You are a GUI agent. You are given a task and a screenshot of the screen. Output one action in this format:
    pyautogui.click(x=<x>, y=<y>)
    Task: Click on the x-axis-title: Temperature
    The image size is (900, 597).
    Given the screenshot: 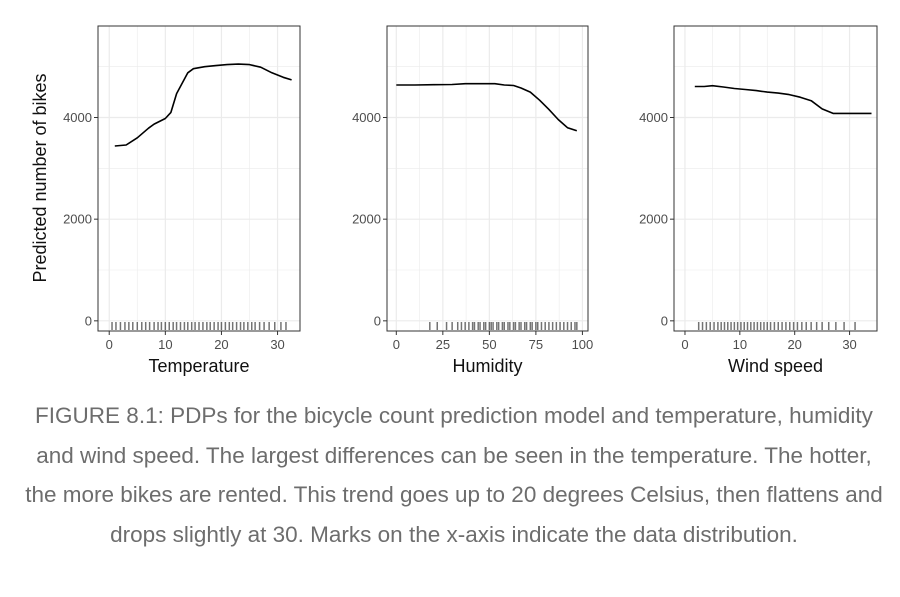 What is the action you would take?
    pyautogui.click(x=198, y=366)
    